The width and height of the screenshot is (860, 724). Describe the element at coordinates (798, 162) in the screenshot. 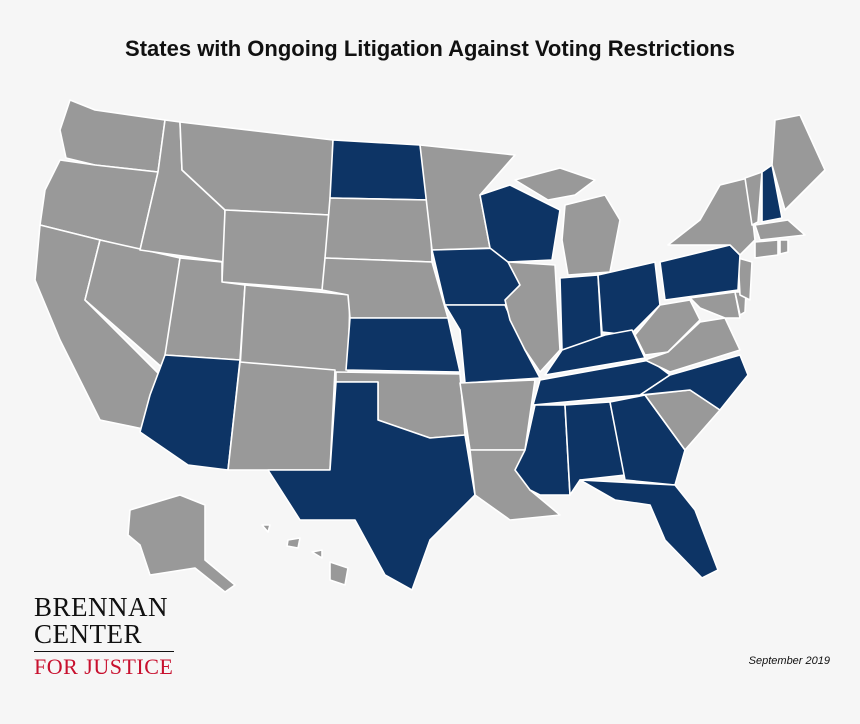

I see `state-maine` at that location.